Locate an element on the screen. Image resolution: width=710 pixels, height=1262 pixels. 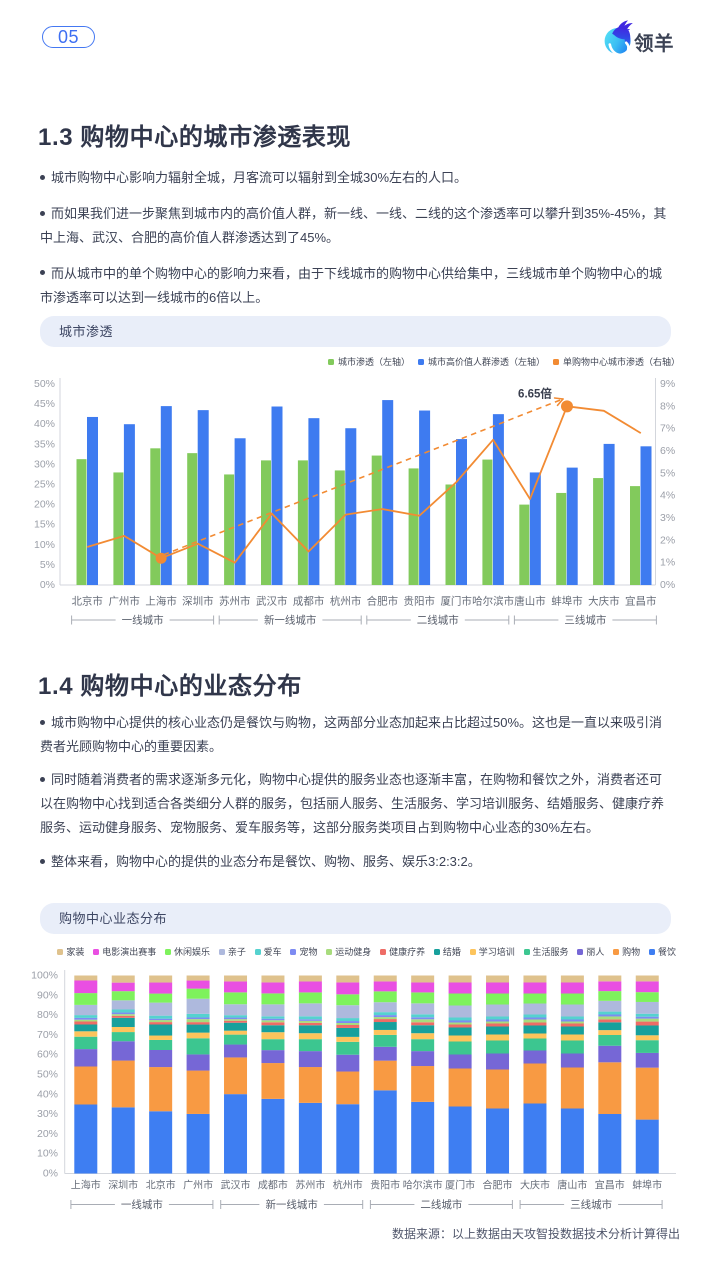
svg-text: 60% is located at coordinates (47, 1055).